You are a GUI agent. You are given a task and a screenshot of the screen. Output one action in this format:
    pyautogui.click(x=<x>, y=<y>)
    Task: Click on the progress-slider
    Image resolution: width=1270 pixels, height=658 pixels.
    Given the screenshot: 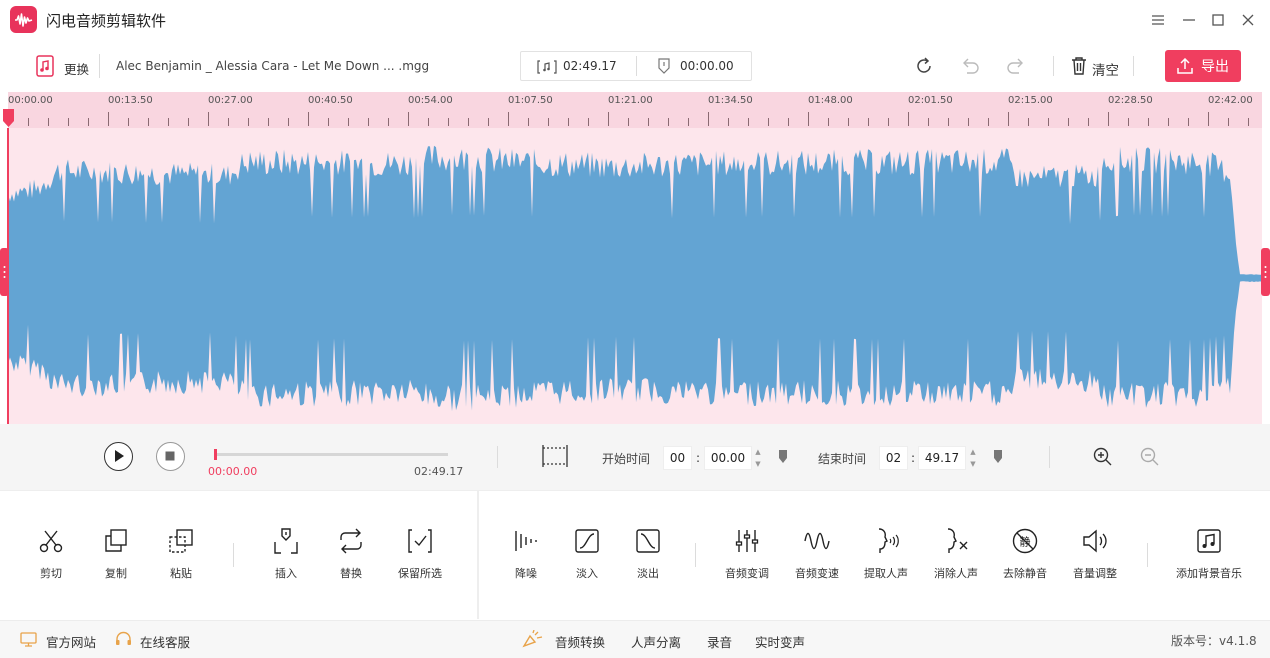 What is the action you would take?
    pyautogui.click(x=331, y=454)
    